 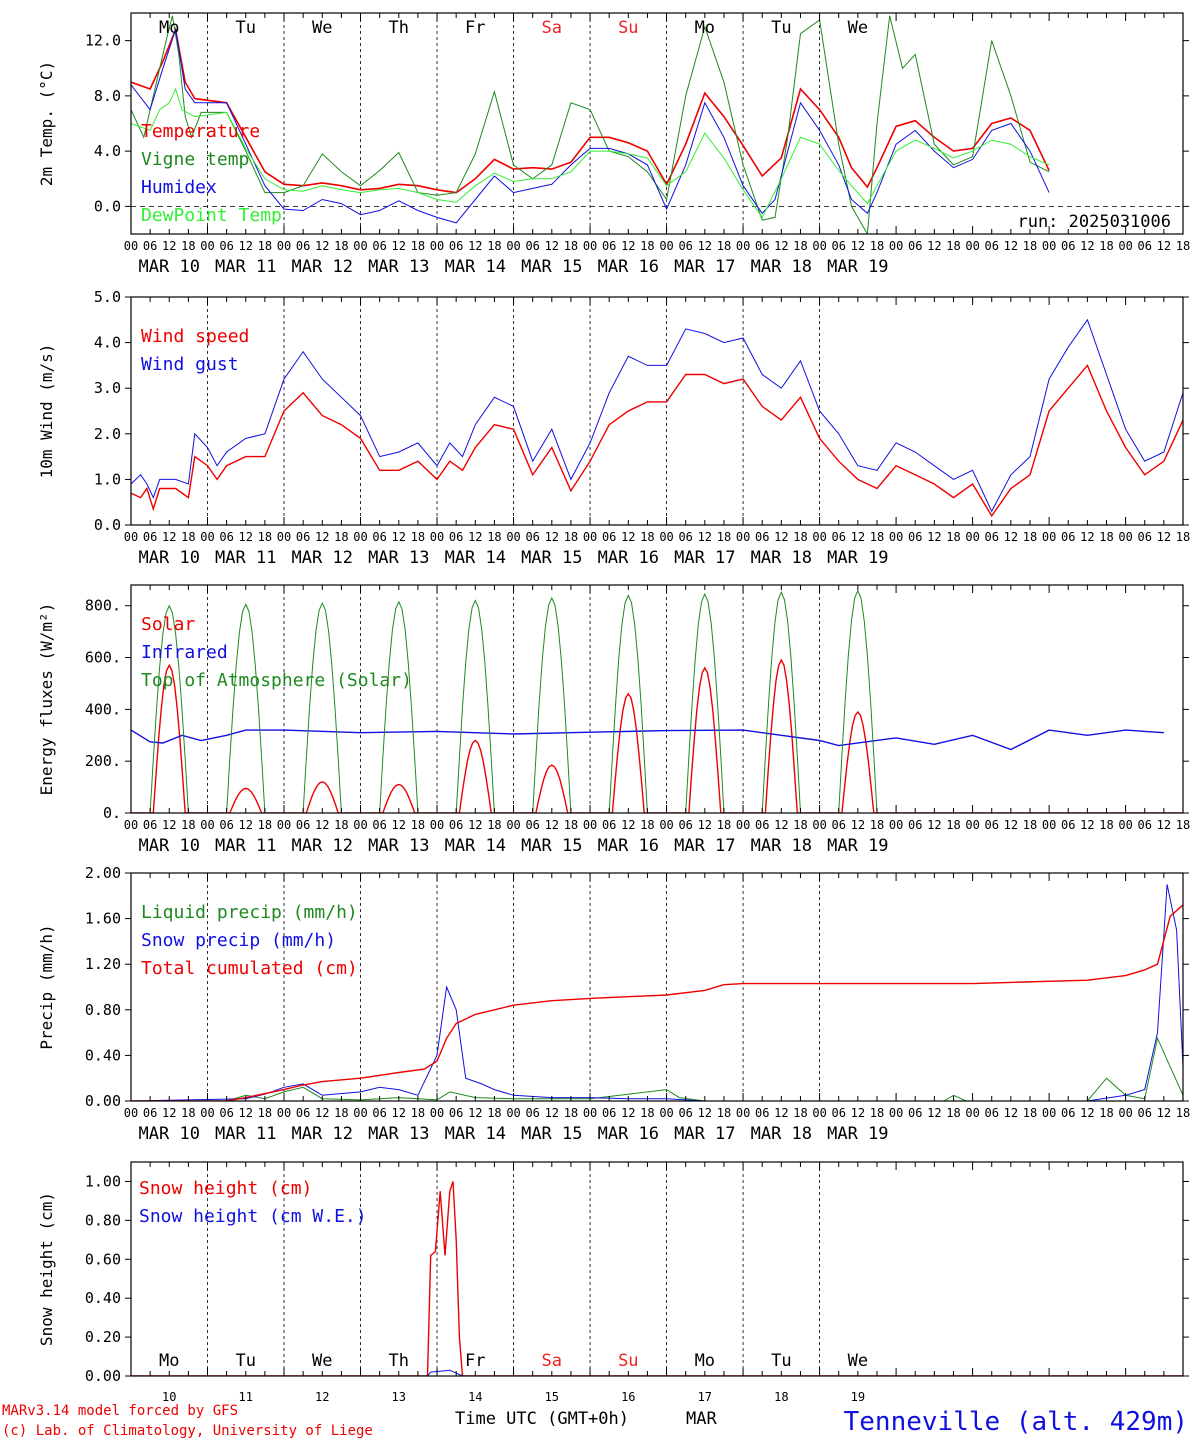 What do you see at coordinates (246, 1397) in the screenshot?
I see `day-number-label: 11` at bounding box center [246, 1397].